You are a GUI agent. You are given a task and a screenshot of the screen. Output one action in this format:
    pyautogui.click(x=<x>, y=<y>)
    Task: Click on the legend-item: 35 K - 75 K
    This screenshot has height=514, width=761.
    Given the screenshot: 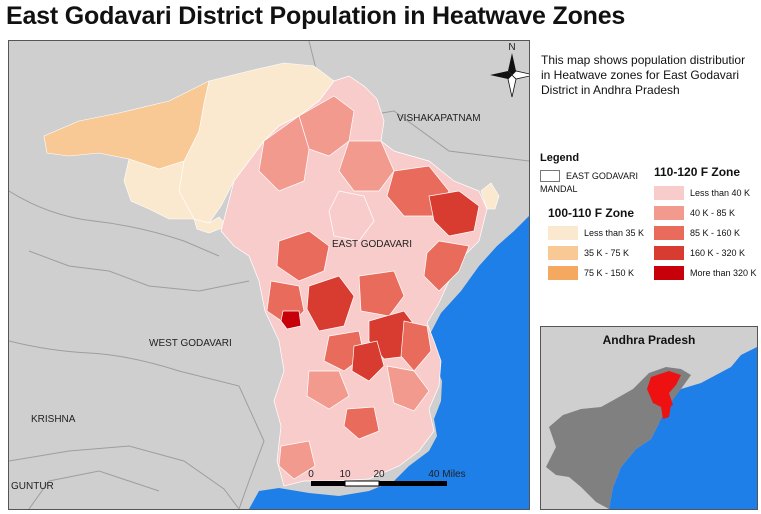 What is the action you would take?
    pyautogui.click(x=588, y=253)
    